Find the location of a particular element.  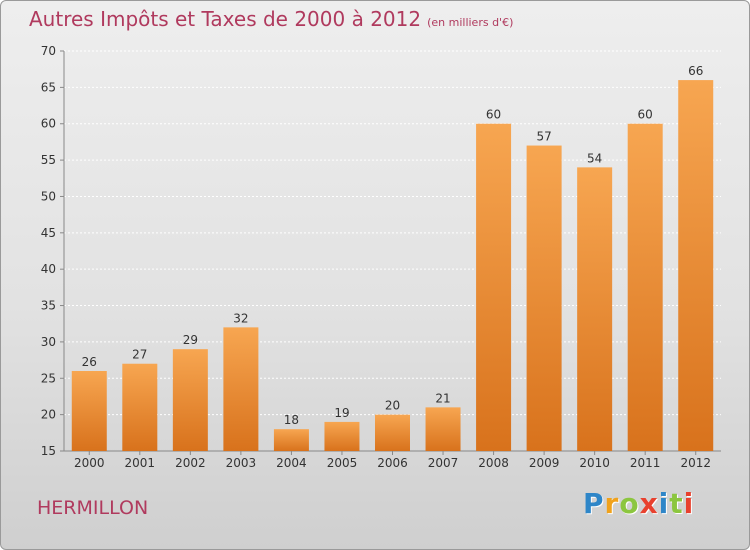

y-tick-labels: 15 20 25 30 35 40 45 50 55 60 65 70 is located at coordinates (48, 251).